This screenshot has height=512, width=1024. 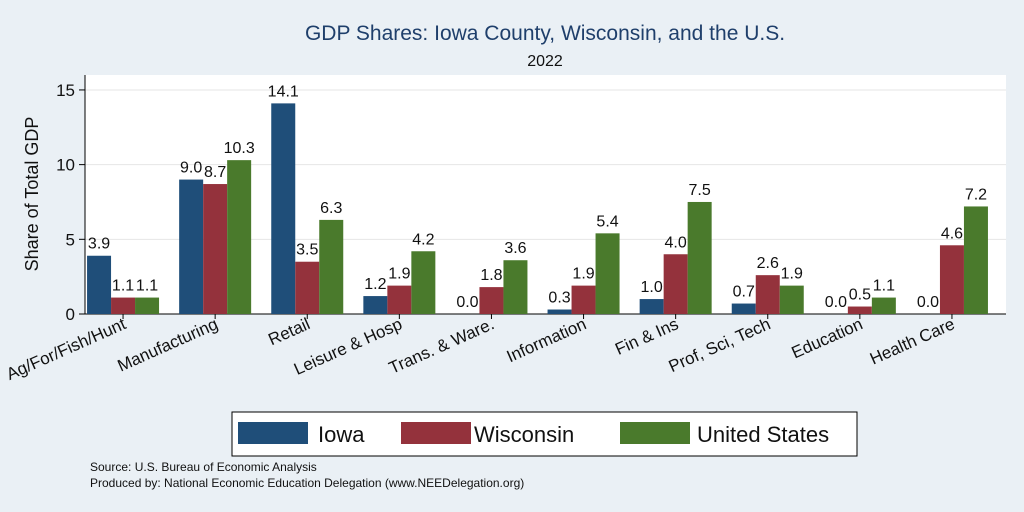 I want to click on category-label: Prof, Sci, Tech, so click(x=720, y=345).